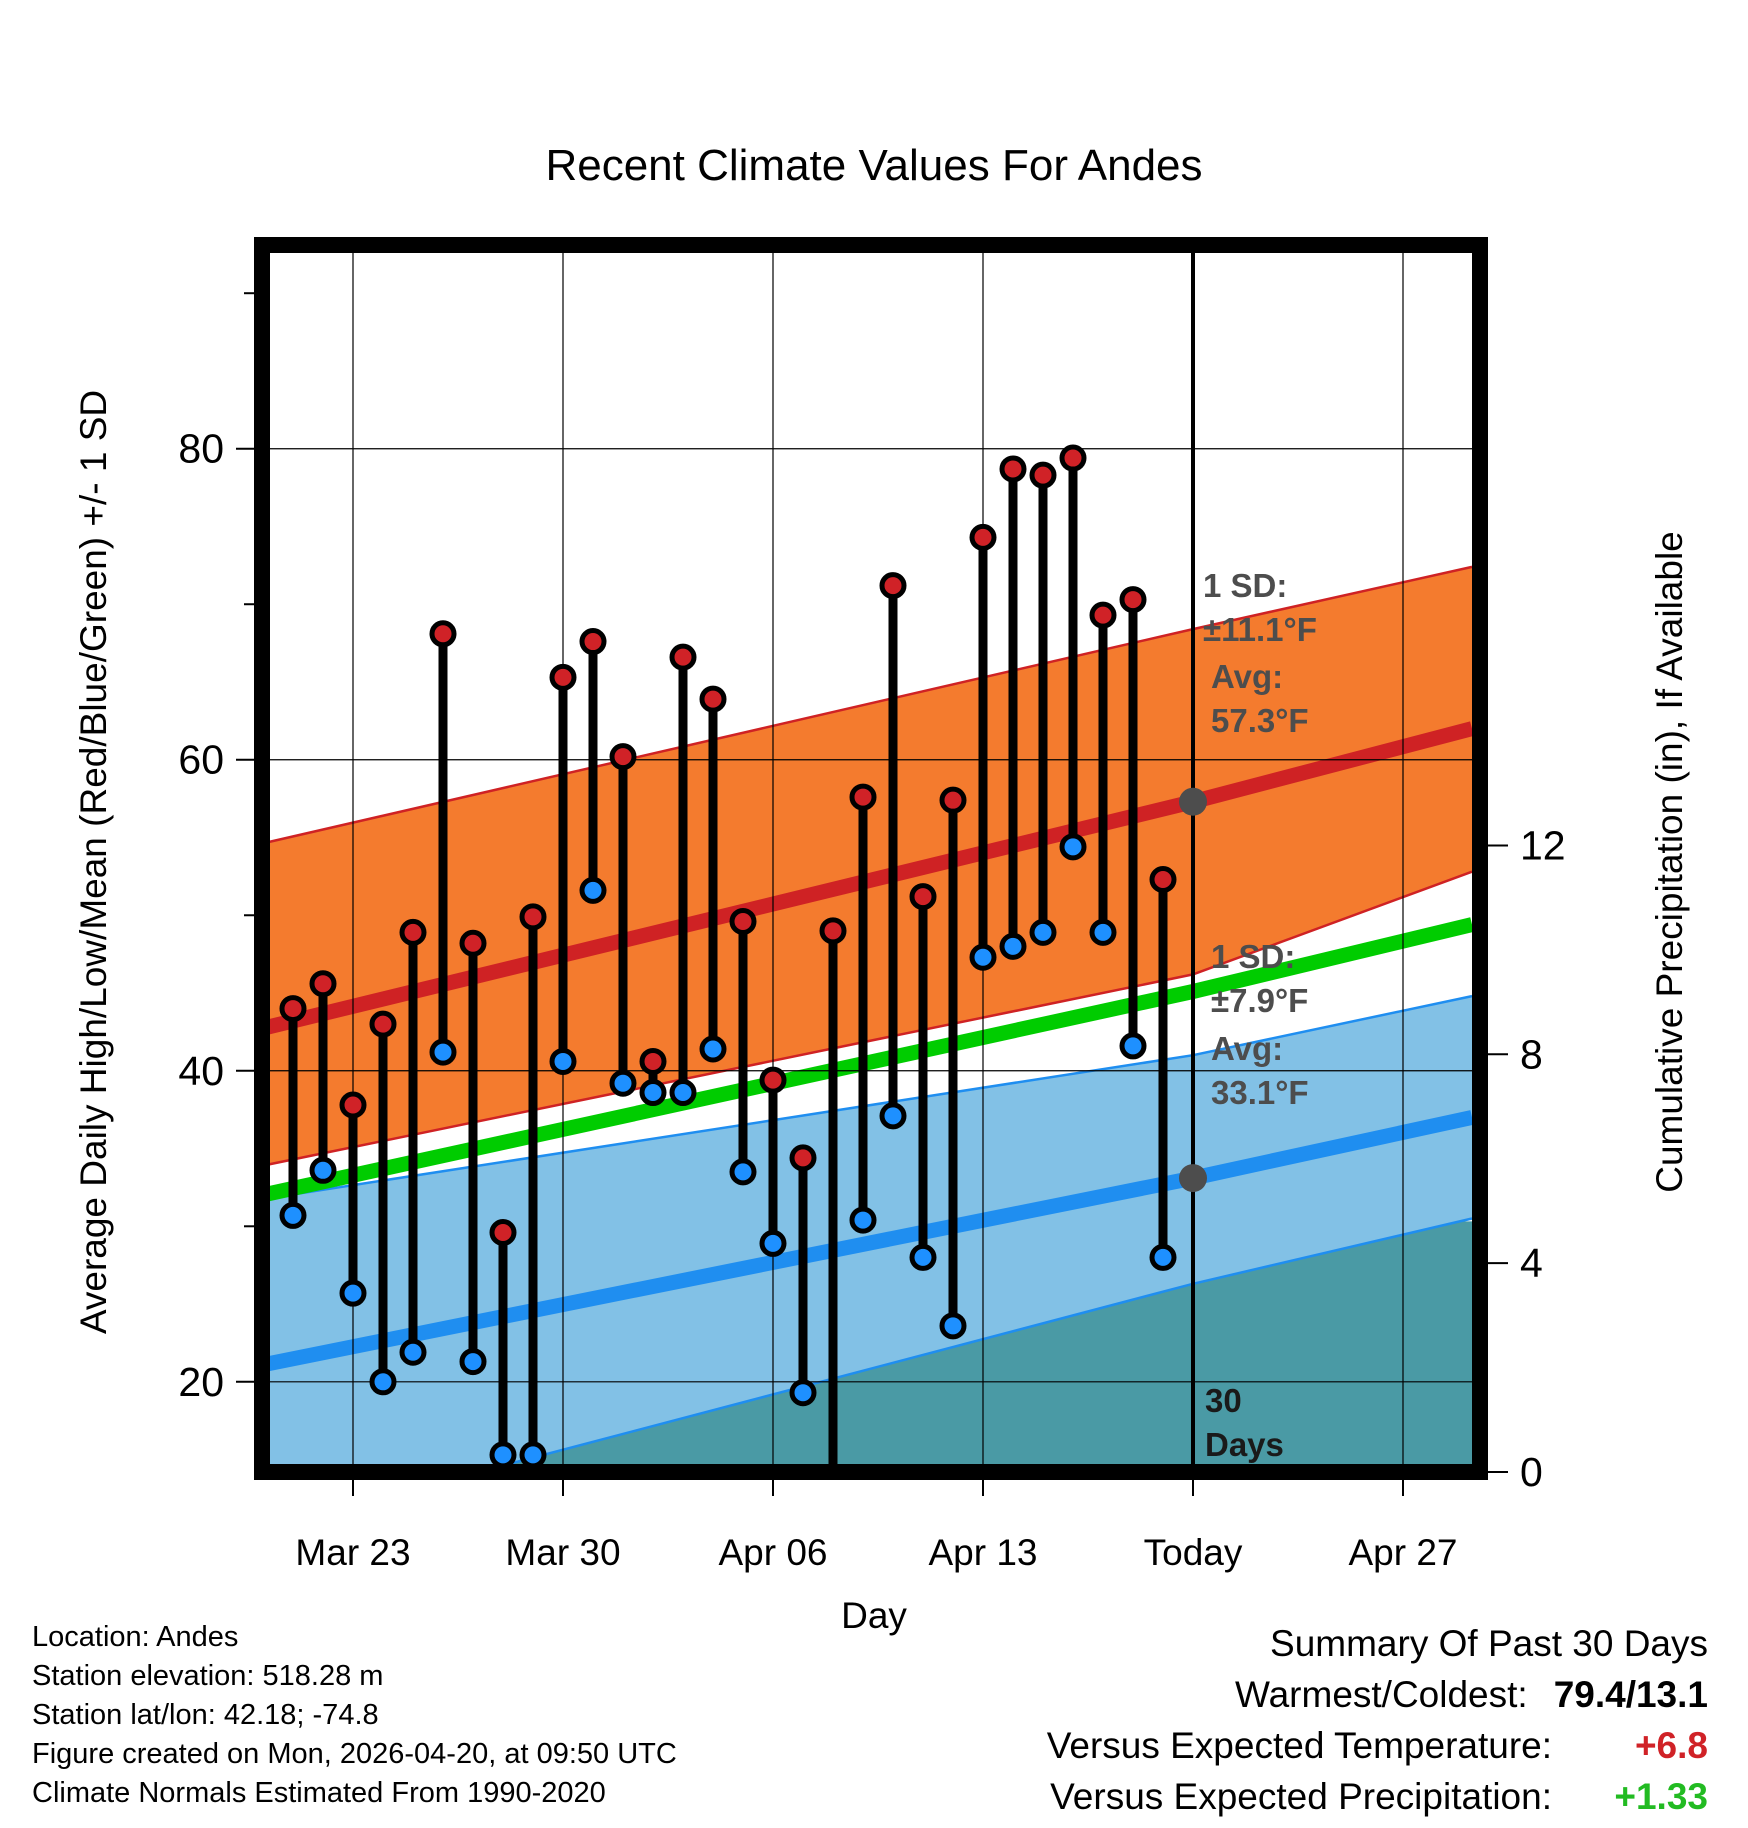  I want to click on low-sd-annotation-line-1: 1 SD:, so click(1253, 956).